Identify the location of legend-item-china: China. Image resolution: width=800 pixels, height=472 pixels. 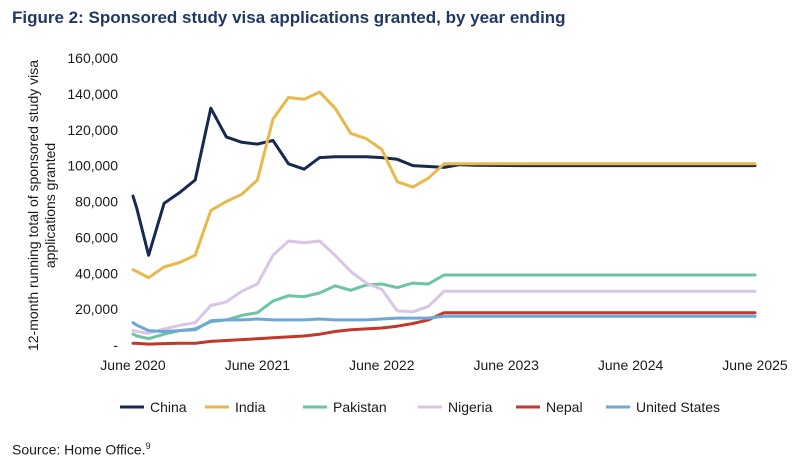
(153, 407).